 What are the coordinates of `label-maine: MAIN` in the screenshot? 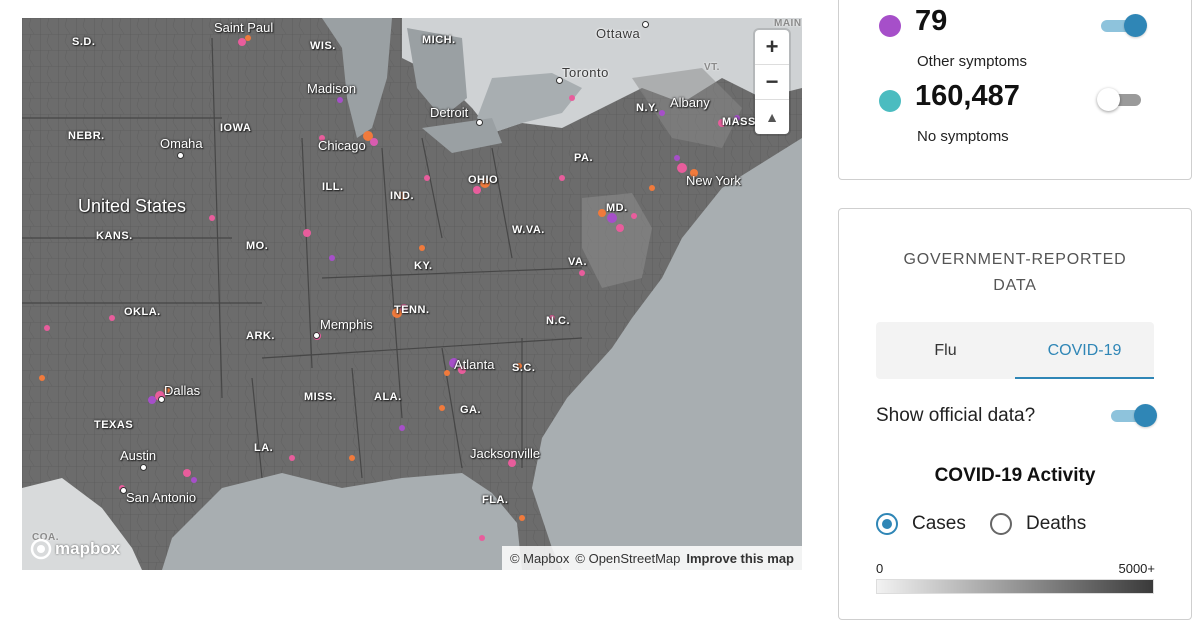 It's located at (788, 23).